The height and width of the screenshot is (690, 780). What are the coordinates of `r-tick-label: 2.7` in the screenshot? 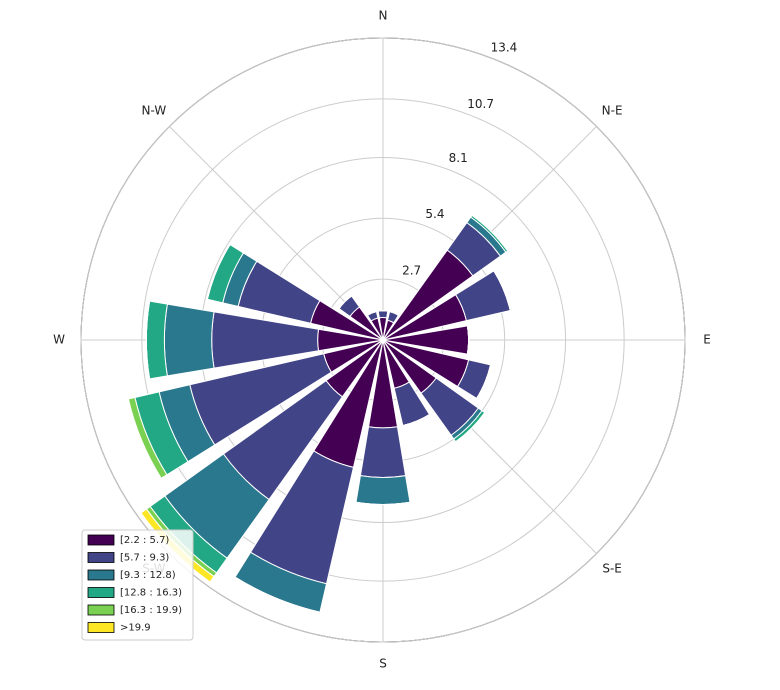 It's located at (411, 270).